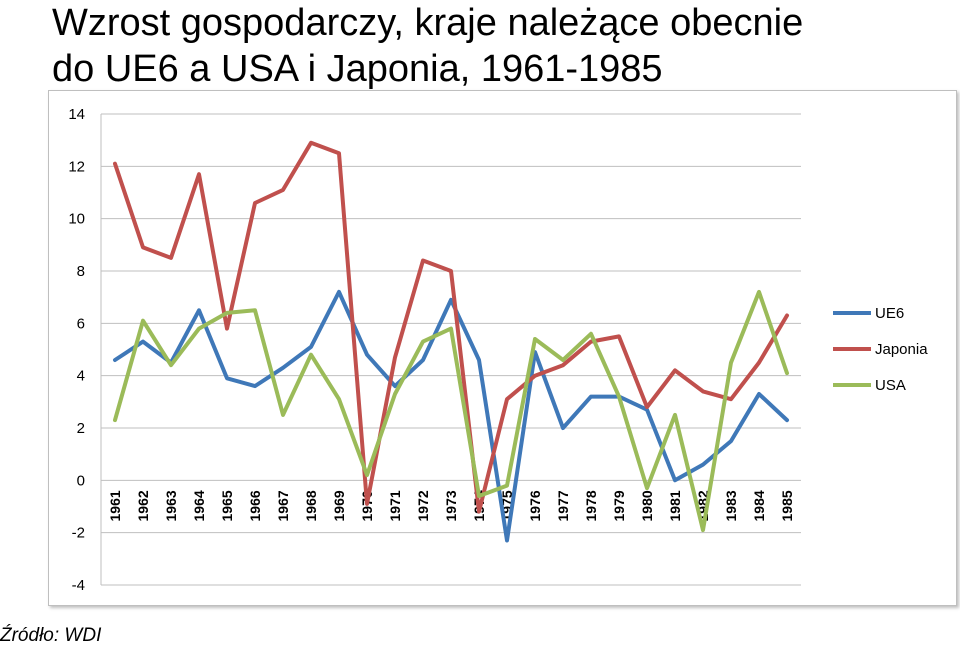  Describe the element at coordinates (759, 505) in the screenshot. I see `x-tick-label: 1984` at that location.